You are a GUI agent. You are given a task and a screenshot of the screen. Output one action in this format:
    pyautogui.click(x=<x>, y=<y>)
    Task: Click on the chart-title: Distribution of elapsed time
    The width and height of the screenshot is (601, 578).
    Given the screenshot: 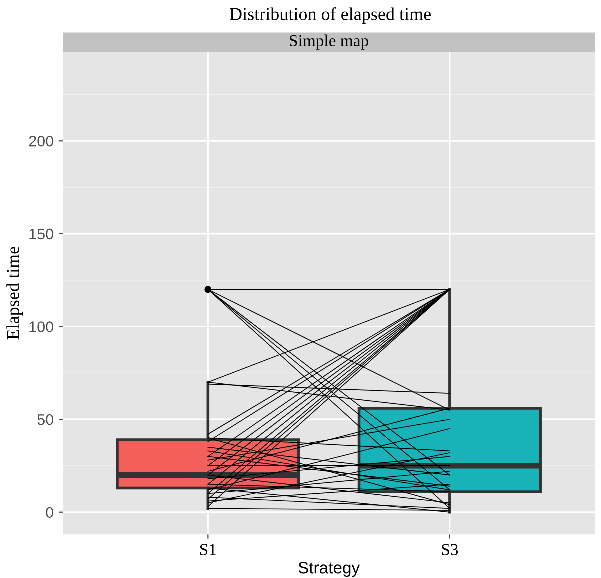 What is the action you would take?
    pyautogui.click(x=330, y=16)
    